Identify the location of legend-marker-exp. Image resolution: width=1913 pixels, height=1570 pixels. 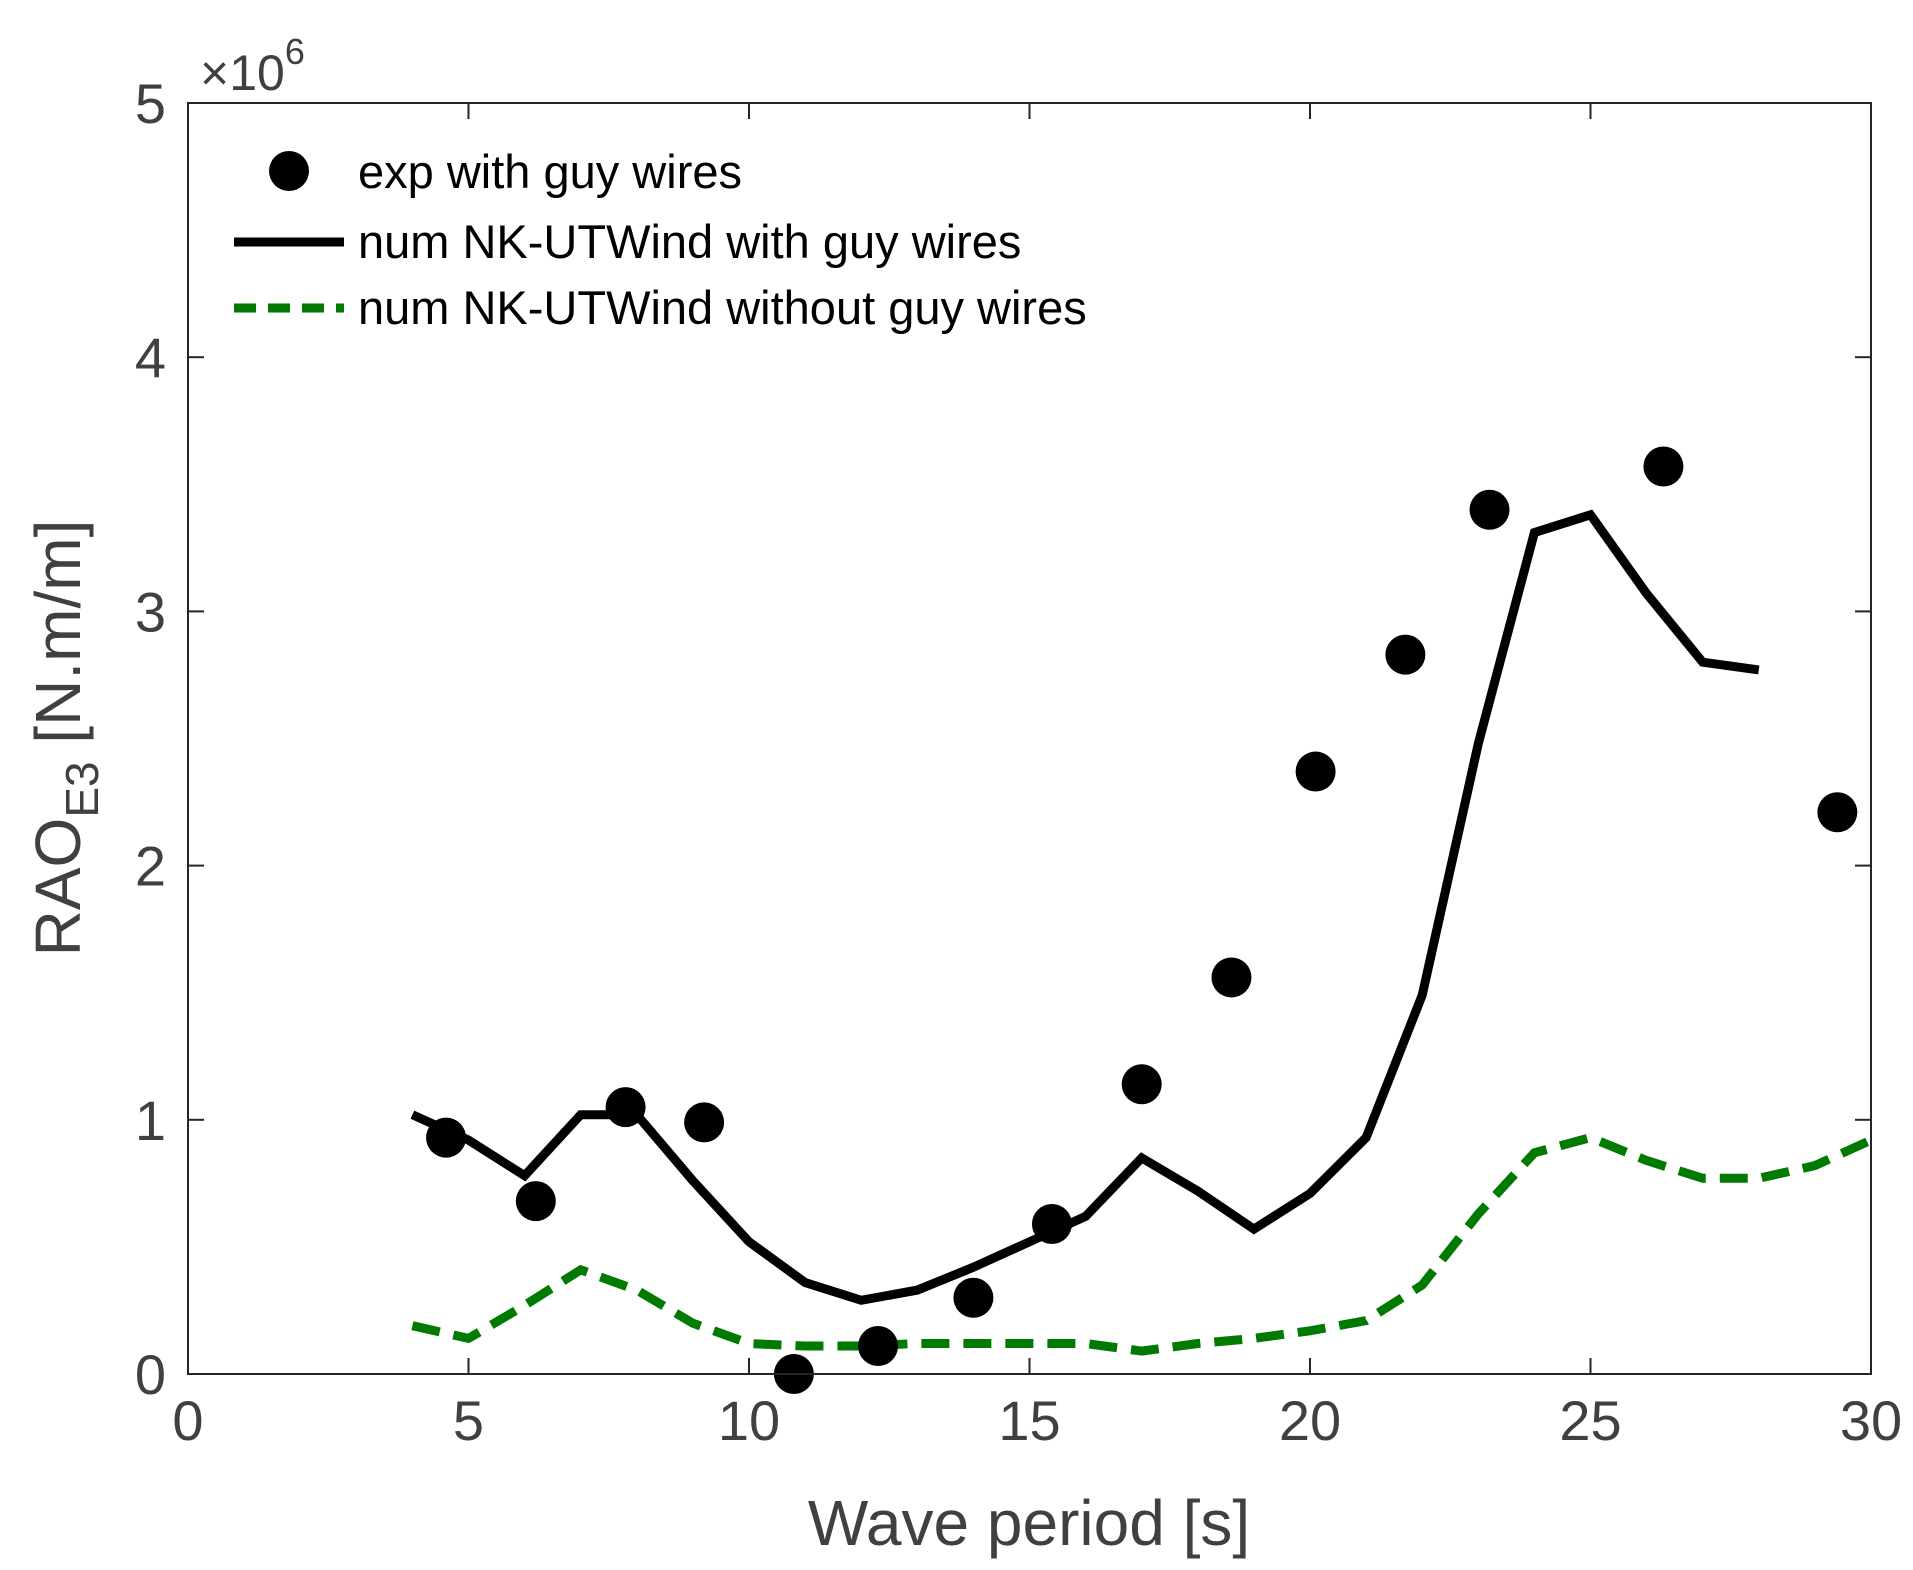
(289, 171).